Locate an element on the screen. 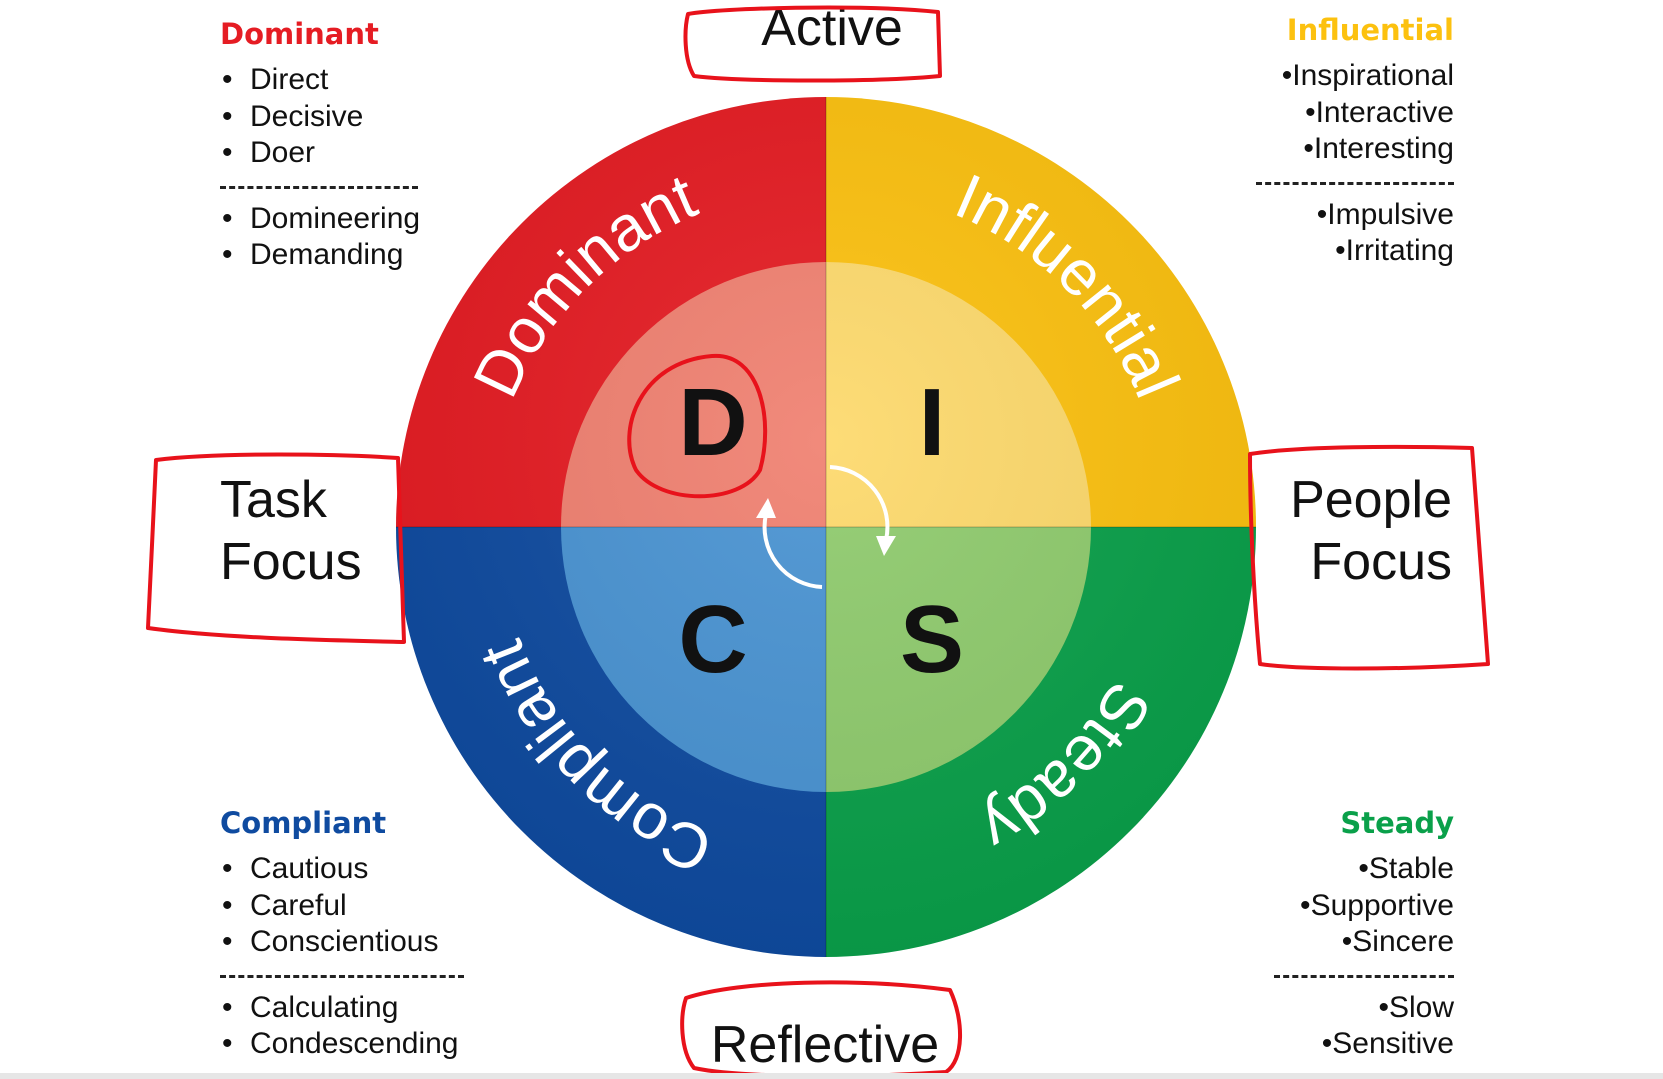  strengths-list-steady: Stable Supportive Sincere is located at coordinates (1304, 906).